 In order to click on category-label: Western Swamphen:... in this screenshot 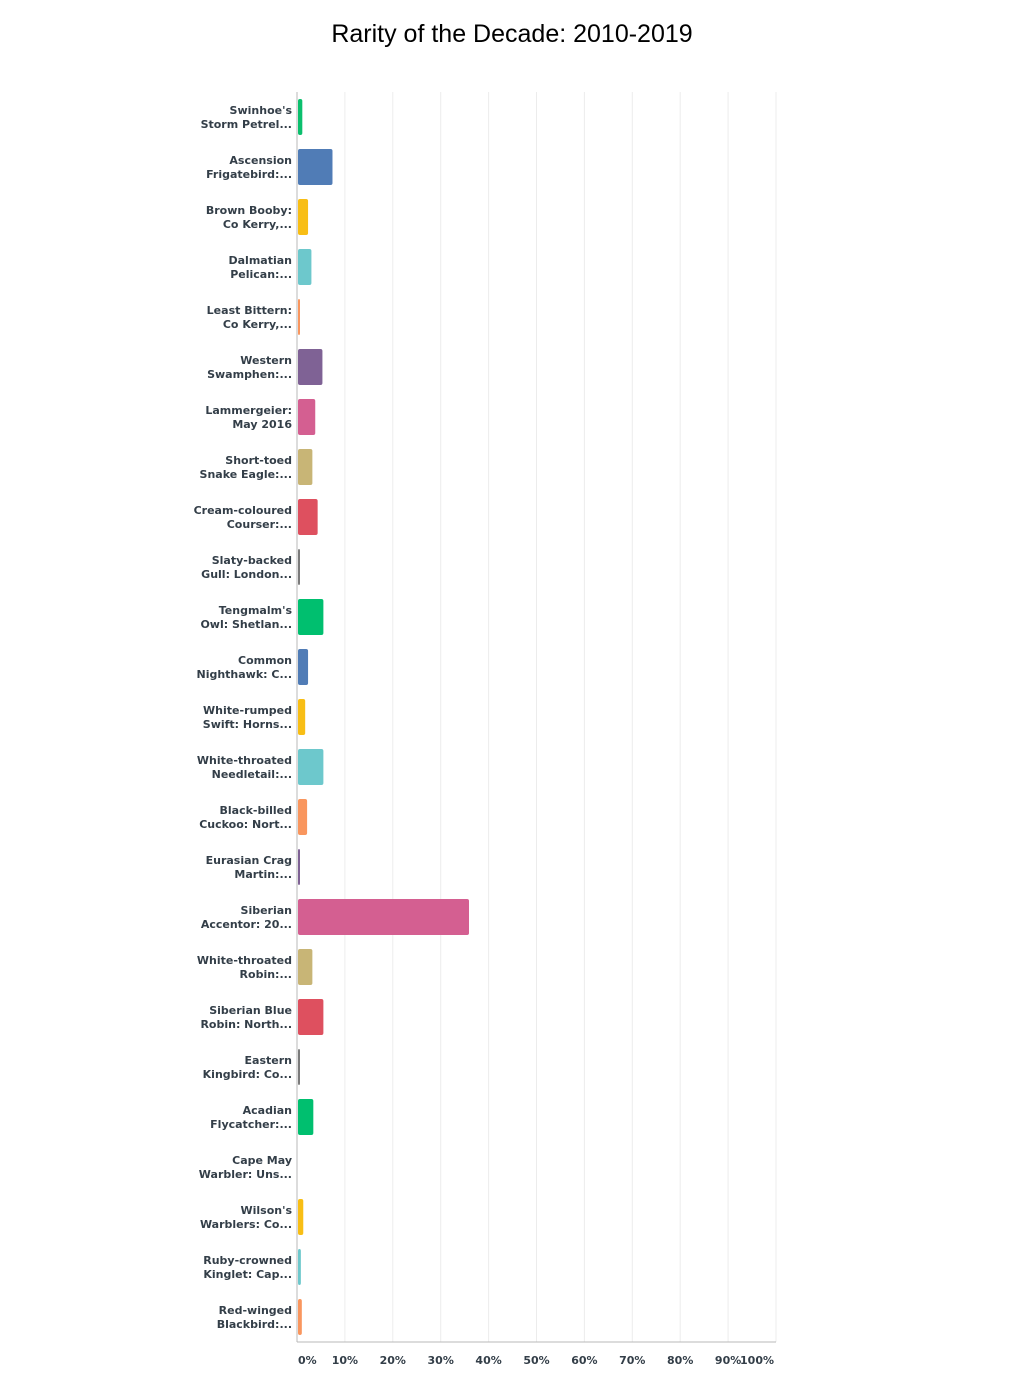, I will do `click(249, 367)`.